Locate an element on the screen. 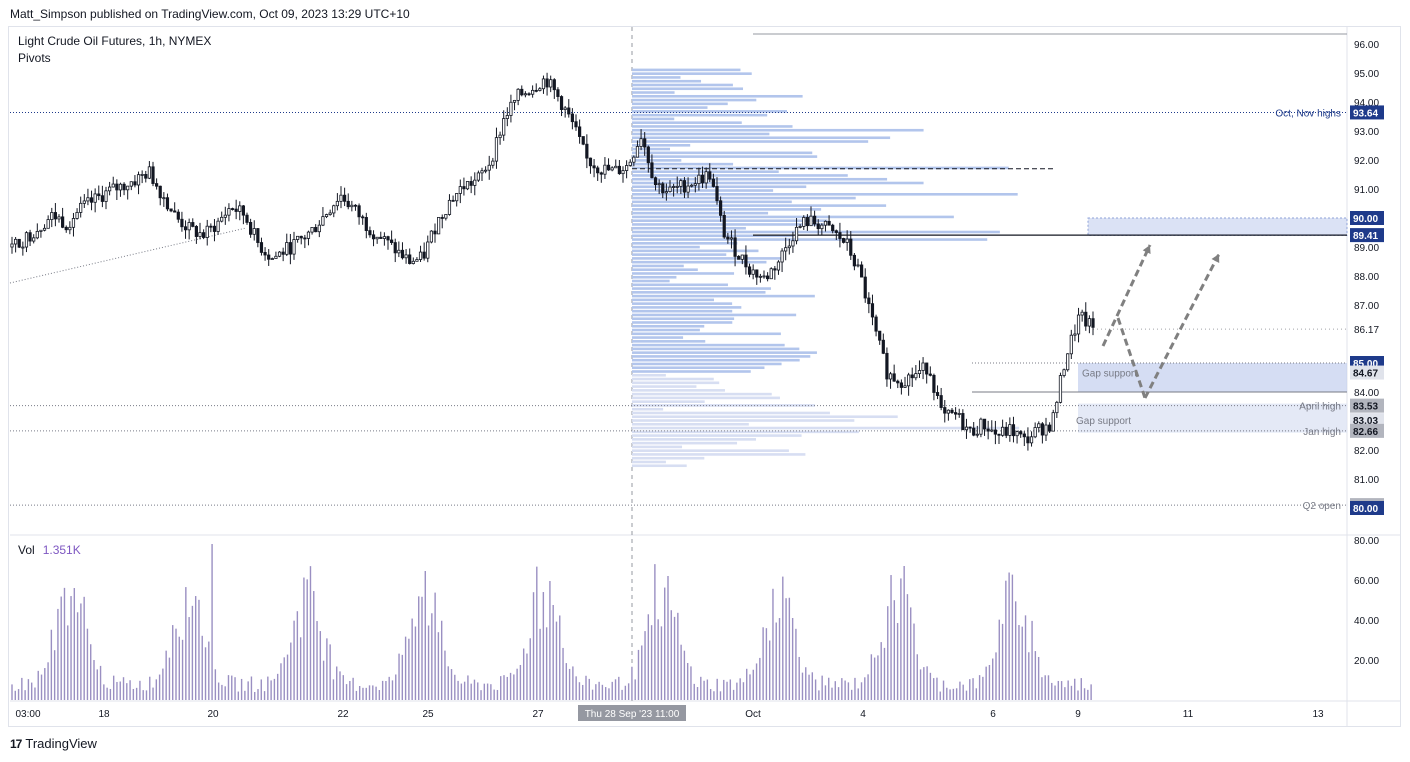  price-tick-label: 89.00 is located at coordinates (1366, 248).